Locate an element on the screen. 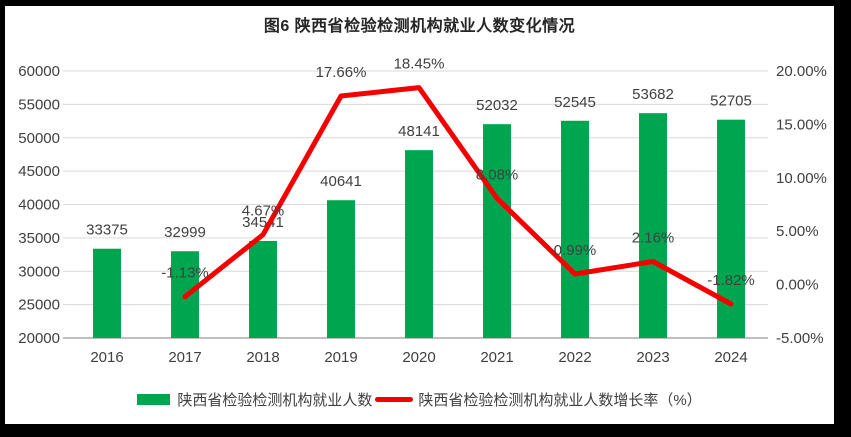 The height and width of the screenshot is (437, 851). x-axis-label-2021: 2021 is located at coordinates (496, 357).